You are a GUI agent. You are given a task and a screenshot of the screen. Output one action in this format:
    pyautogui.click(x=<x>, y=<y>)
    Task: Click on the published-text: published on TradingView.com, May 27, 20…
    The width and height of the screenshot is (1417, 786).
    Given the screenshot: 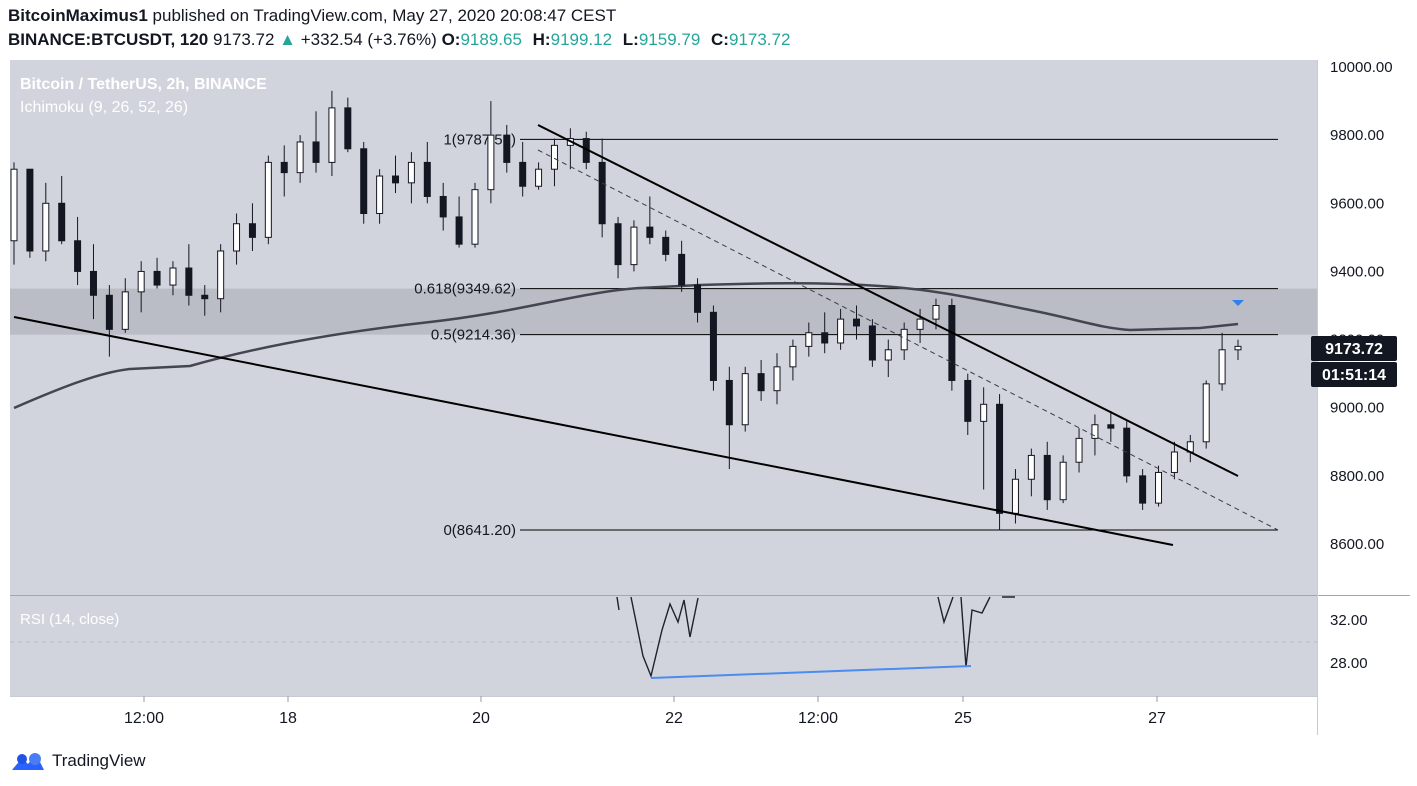 What is the action you would take?
    pyautogui.click(x=382, y=15)
    